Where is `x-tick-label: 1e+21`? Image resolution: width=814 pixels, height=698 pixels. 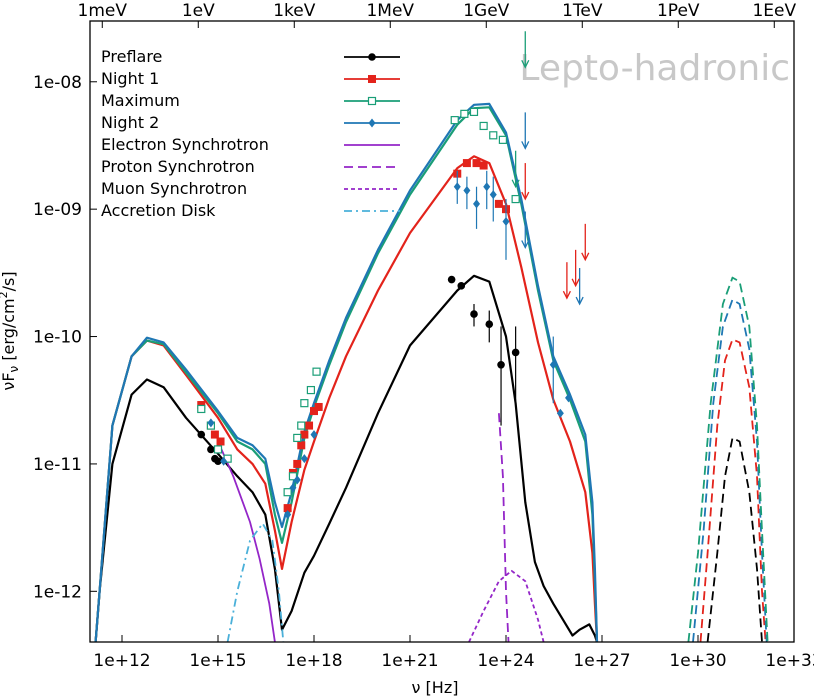 x-tick-label: 1e+21 is located at coordinates (409, 661).